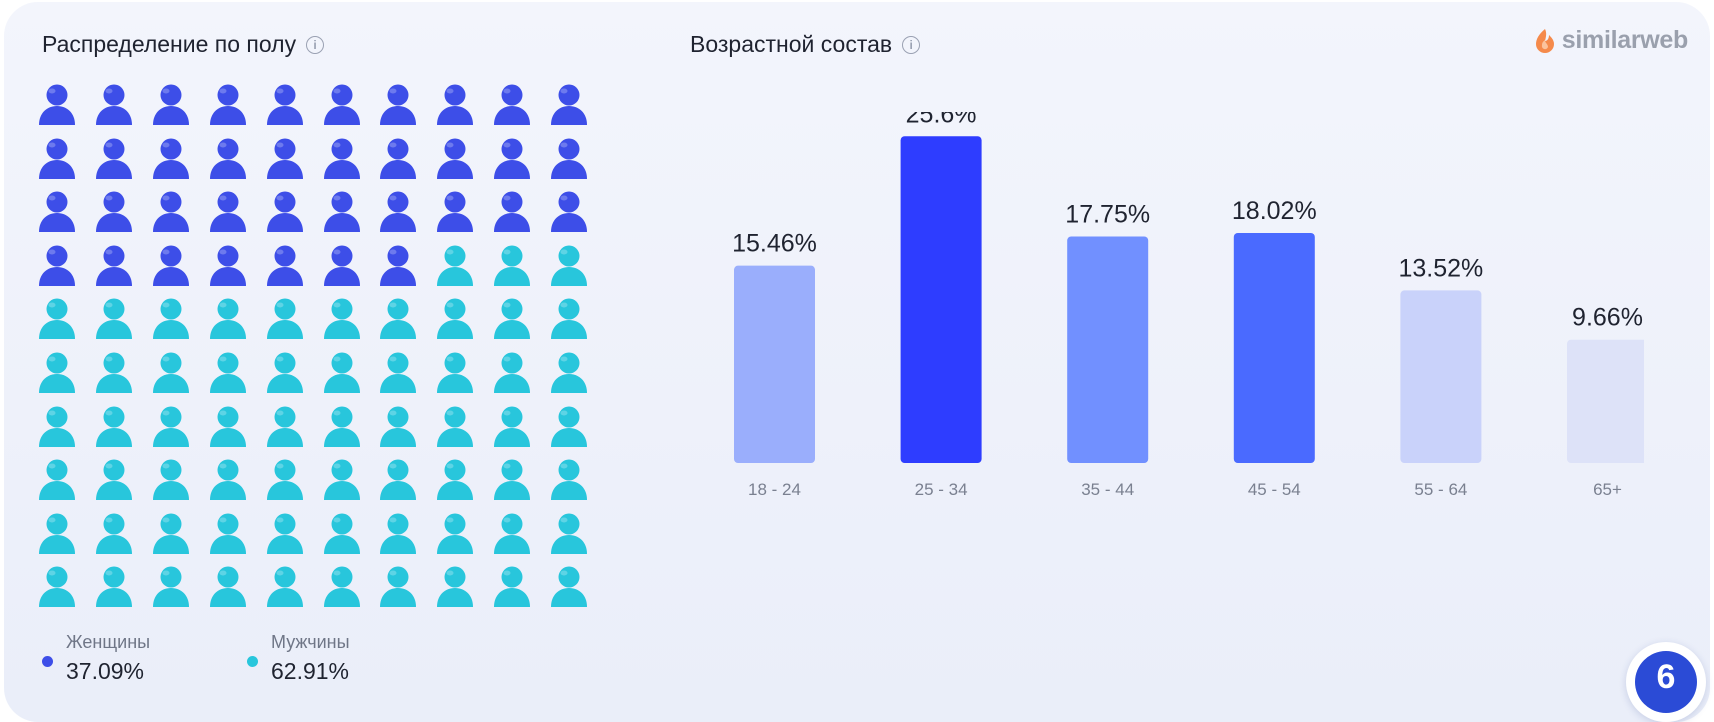  Describe the element at coordinates (108, 642) in the screenshot. I see `legend-women-label: Женщины` at that location.